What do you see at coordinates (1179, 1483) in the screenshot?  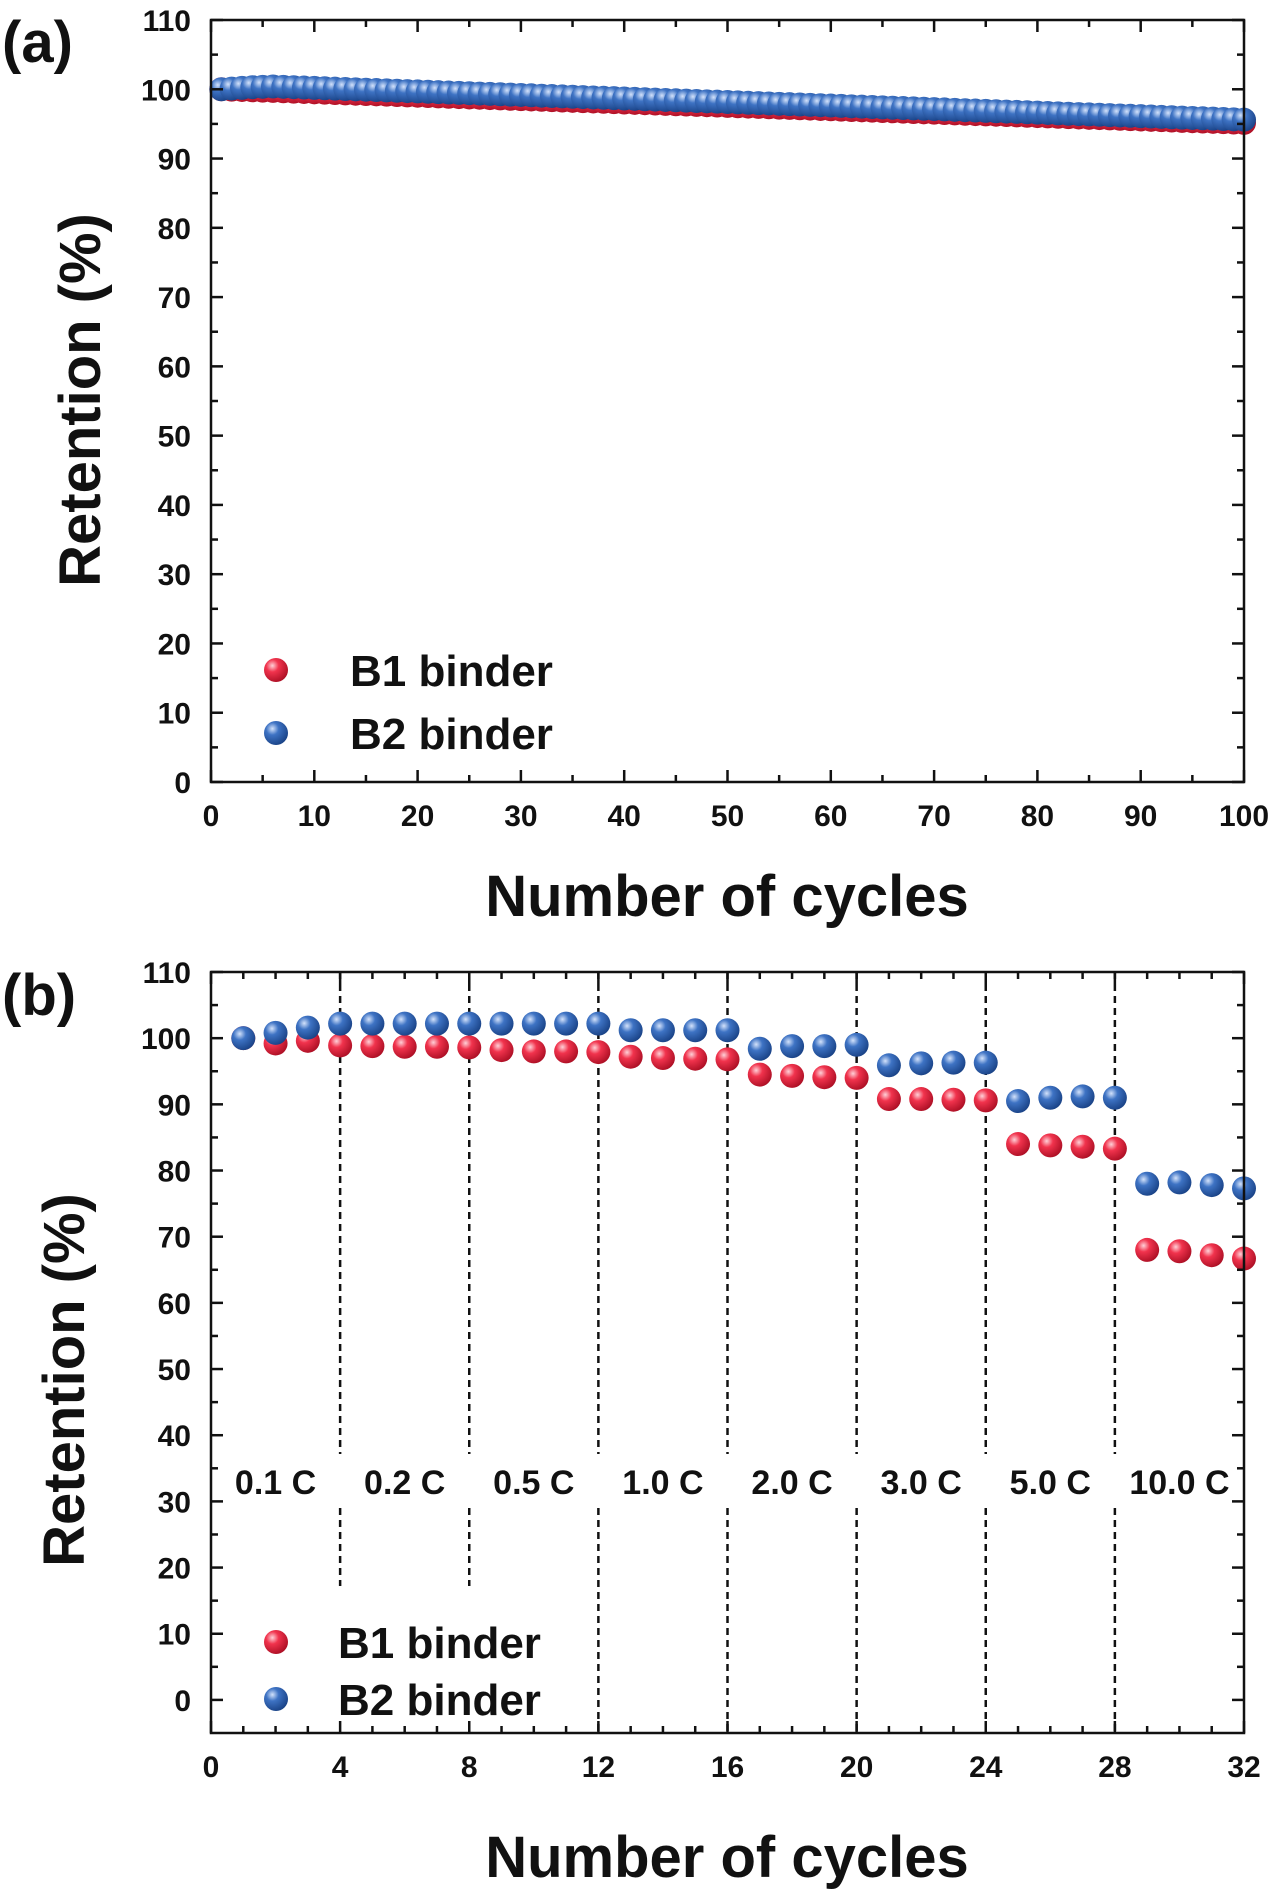 I see `panel-b-rate-label: 10.0 C` at bounding box center [1179, 1483].